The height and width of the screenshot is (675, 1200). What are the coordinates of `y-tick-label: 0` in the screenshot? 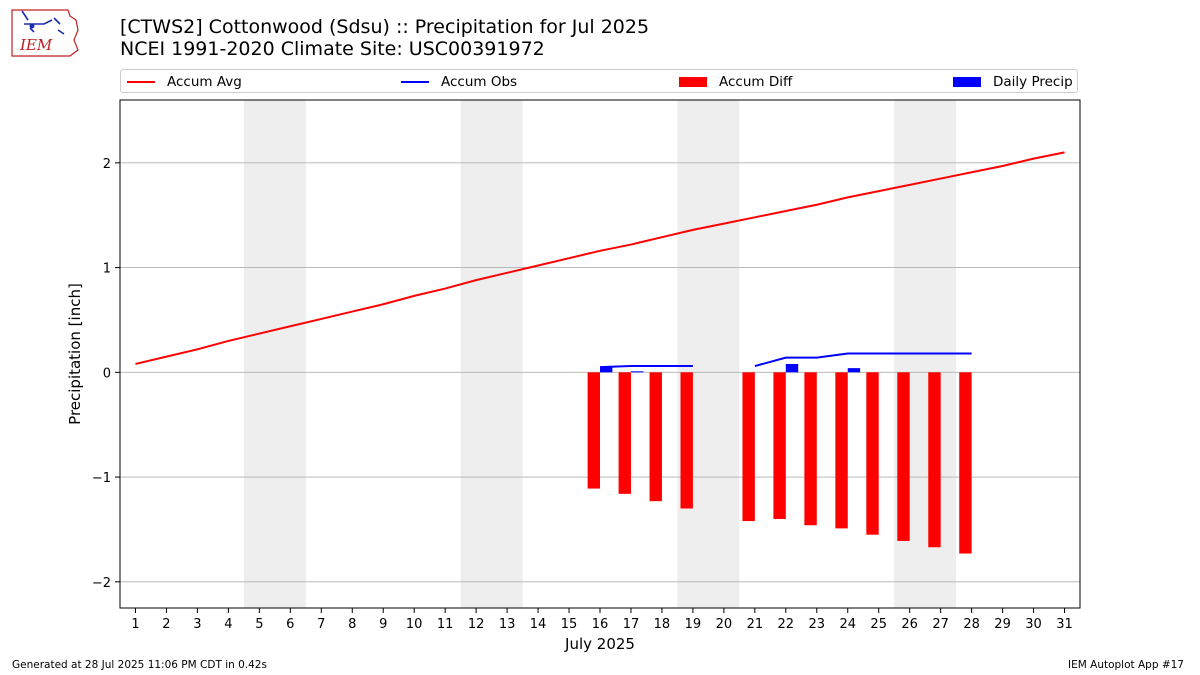 It's located at (107, 373).